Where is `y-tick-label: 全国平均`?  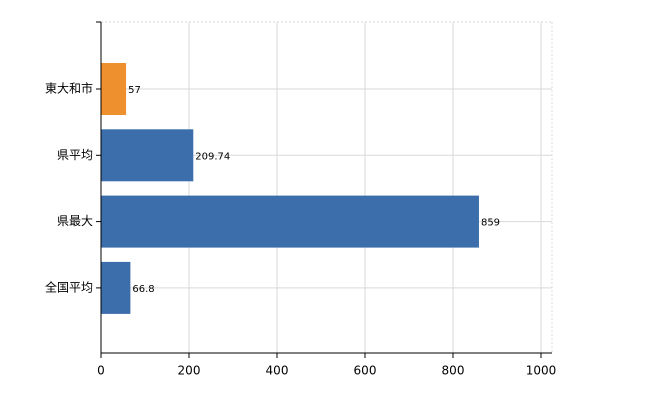 y-tick-label: 全国平均 is located at coordinates (69, 286).